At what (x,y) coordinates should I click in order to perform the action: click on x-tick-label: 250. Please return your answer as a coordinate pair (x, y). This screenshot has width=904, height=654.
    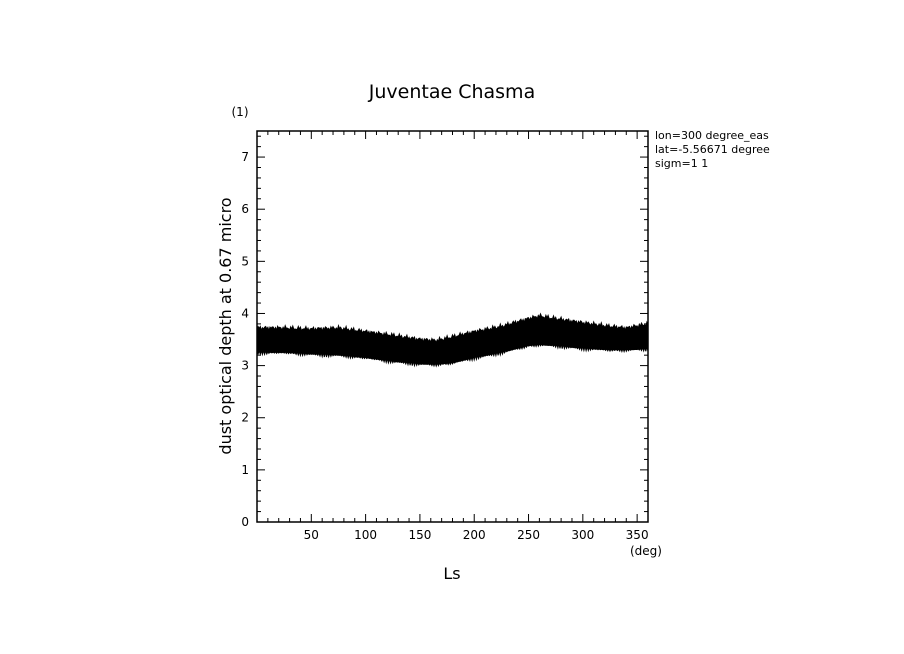
    Looking at the image, I should click on (528, 535).